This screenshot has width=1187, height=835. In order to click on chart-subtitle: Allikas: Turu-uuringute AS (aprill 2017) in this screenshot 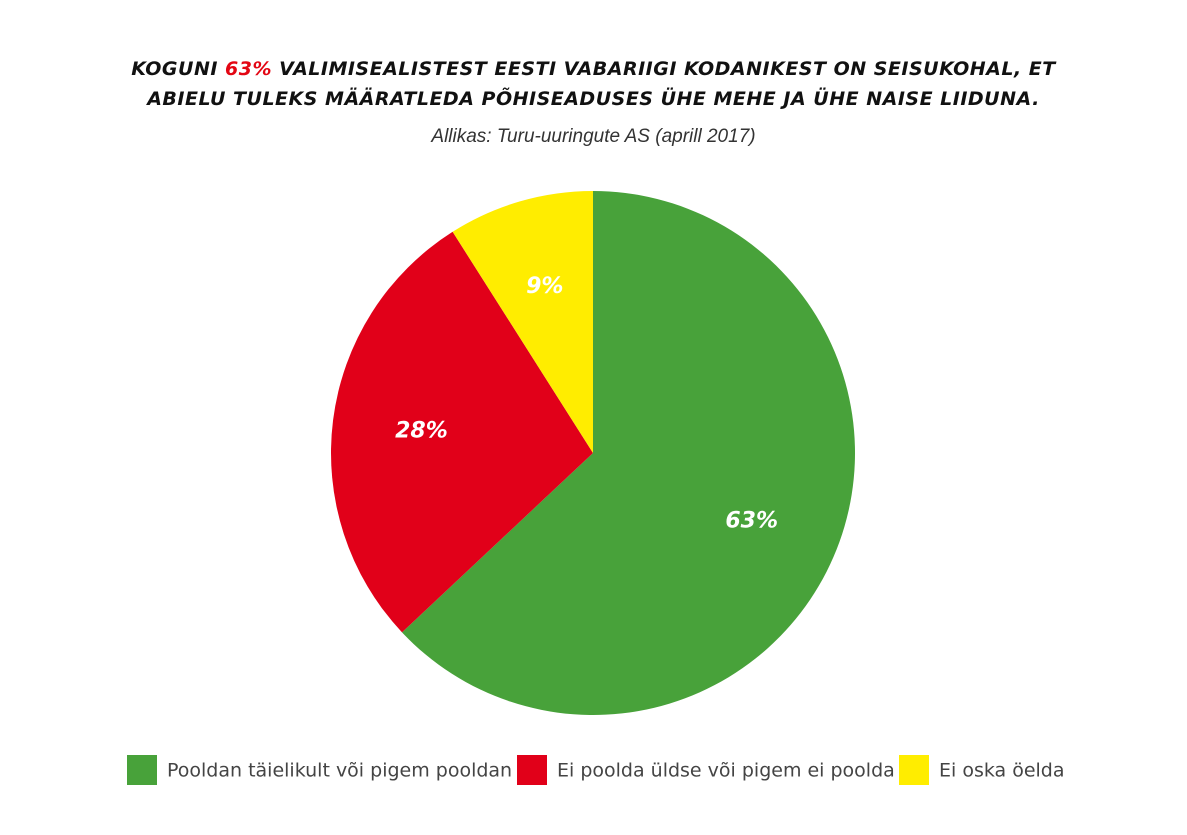, I will do `click(593, 136)`.